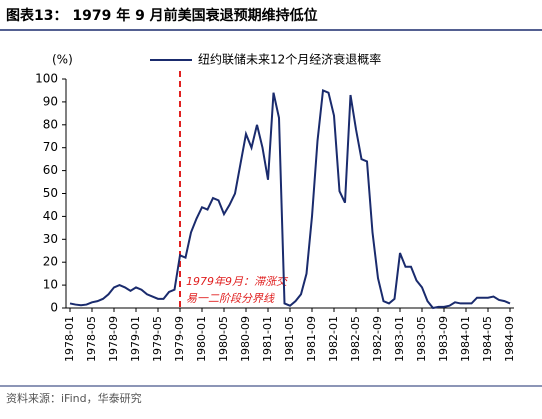 This screenshot has height=419, width=542. What do you see at coordinates (421, 339) in the screenshot?
I see `x-tick-label: 1983-05` at bounding box center [421, 339].